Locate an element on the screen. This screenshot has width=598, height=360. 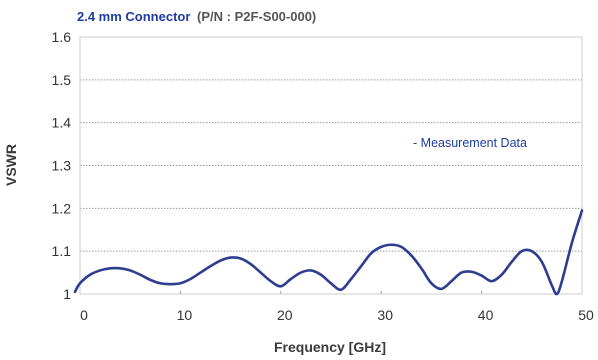
x-tick-label: 0 is located at coordinates (84, 315).